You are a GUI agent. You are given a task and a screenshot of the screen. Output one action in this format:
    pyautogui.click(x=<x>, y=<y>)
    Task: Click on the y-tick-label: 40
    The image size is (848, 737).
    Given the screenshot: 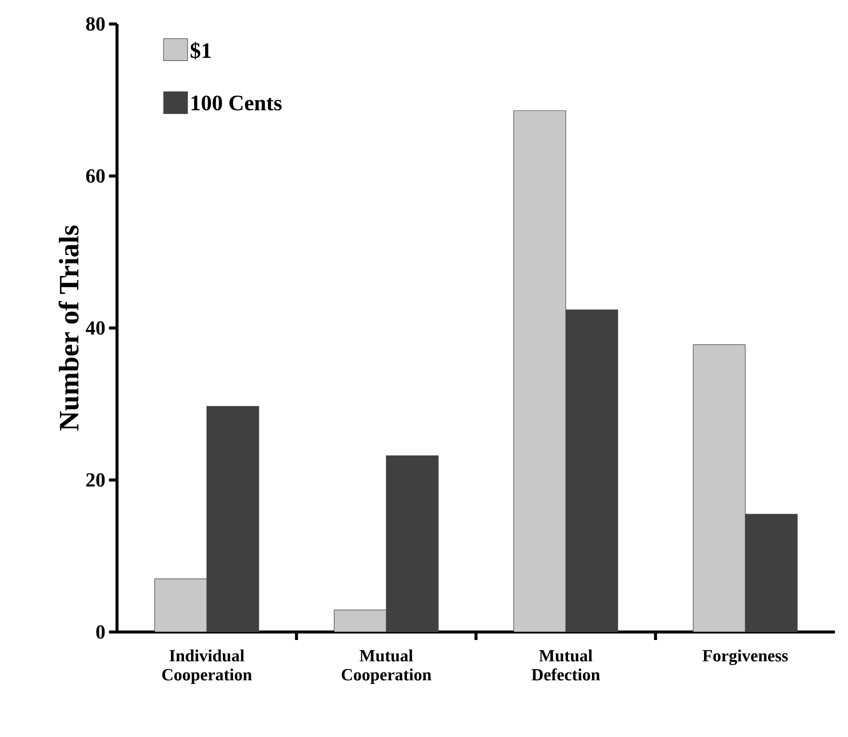 What is the action you would take?
    pyautogui.click(x=95, y=328)
    